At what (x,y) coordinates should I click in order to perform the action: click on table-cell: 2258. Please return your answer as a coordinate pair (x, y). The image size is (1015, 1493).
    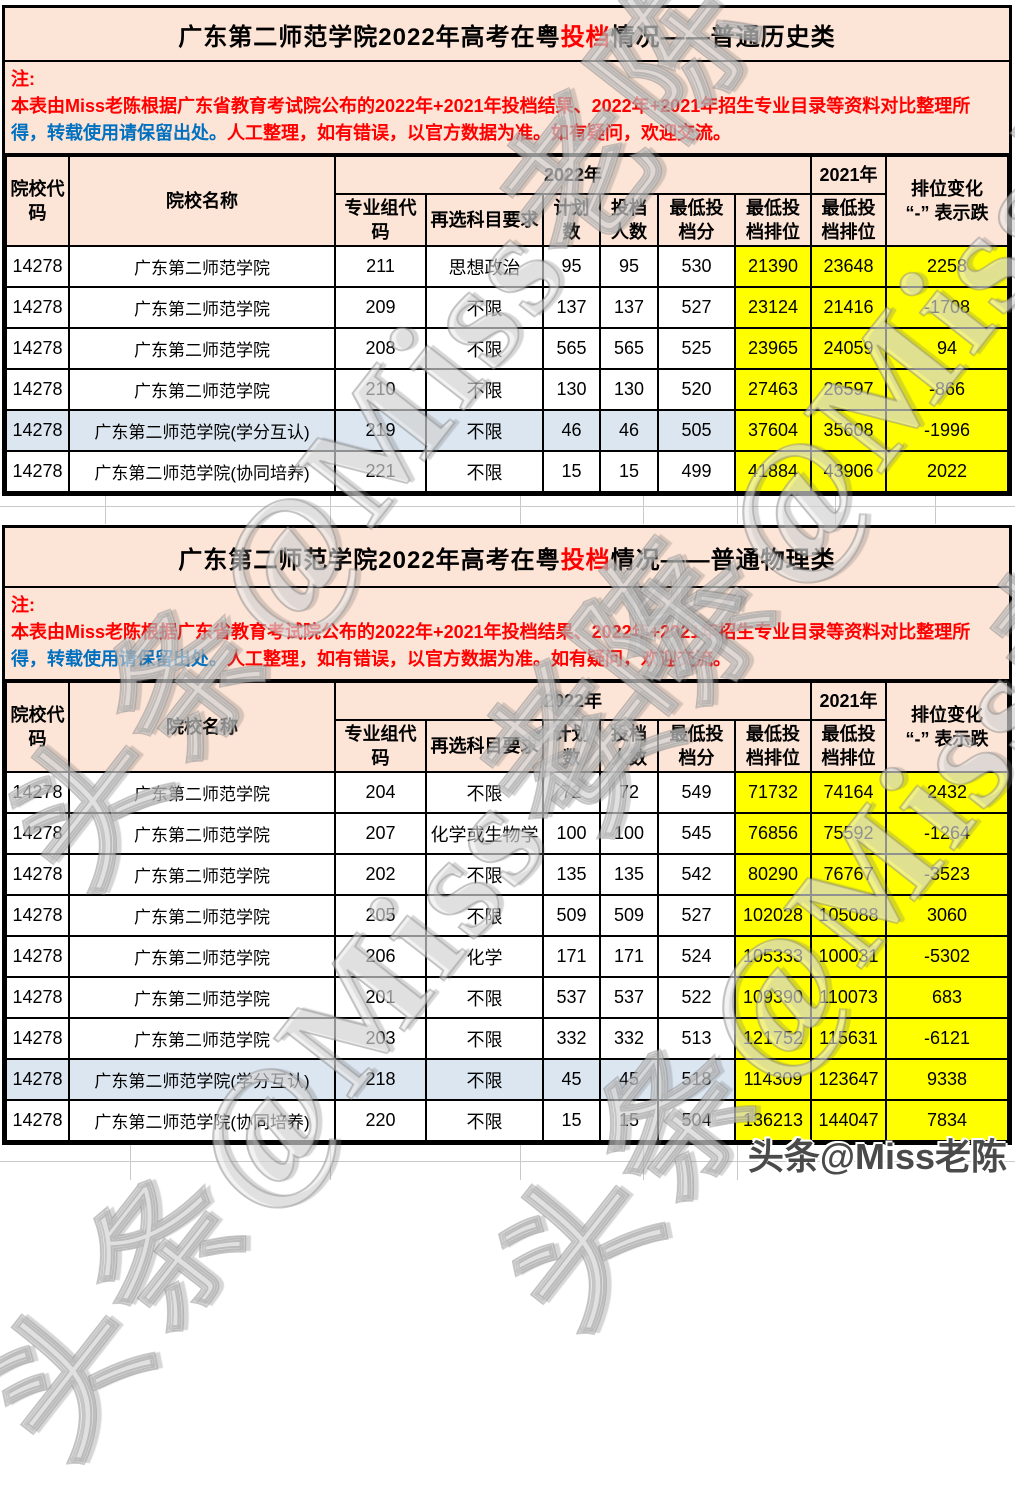
    Looking at the image, I should click on (947, 266).